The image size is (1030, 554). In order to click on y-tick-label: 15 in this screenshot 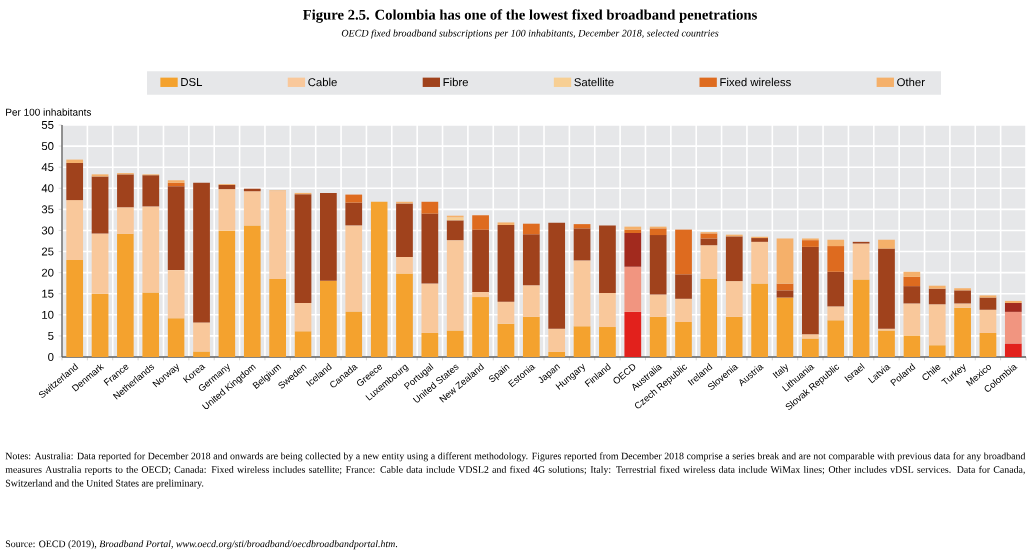, I will do `click(48, 293)`.